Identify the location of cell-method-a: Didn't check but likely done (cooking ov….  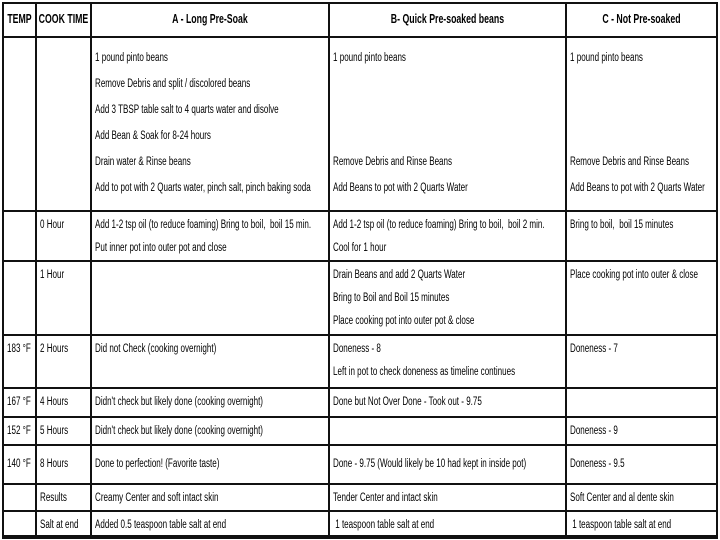
(211, 431).